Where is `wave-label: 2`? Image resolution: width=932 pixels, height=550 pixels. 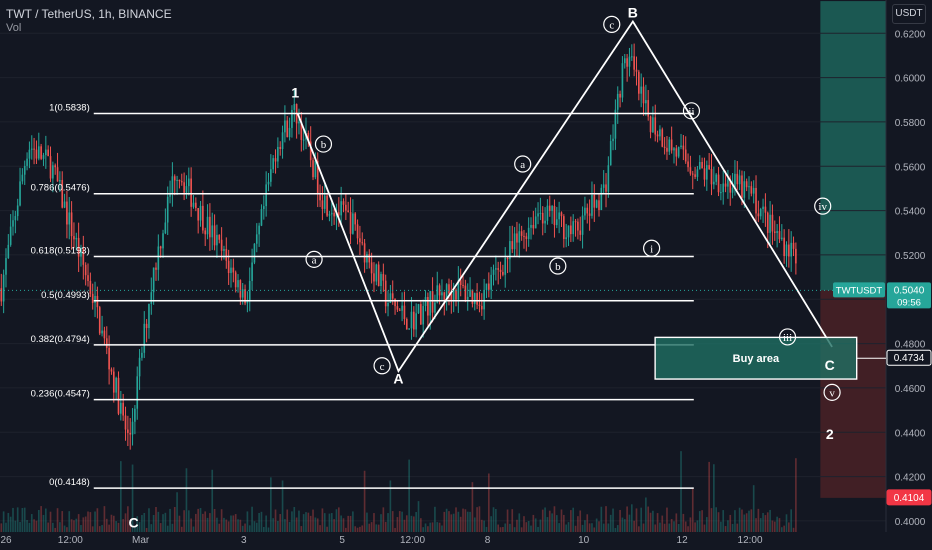 wave-label: 2 is located at coordinates (830, 434).